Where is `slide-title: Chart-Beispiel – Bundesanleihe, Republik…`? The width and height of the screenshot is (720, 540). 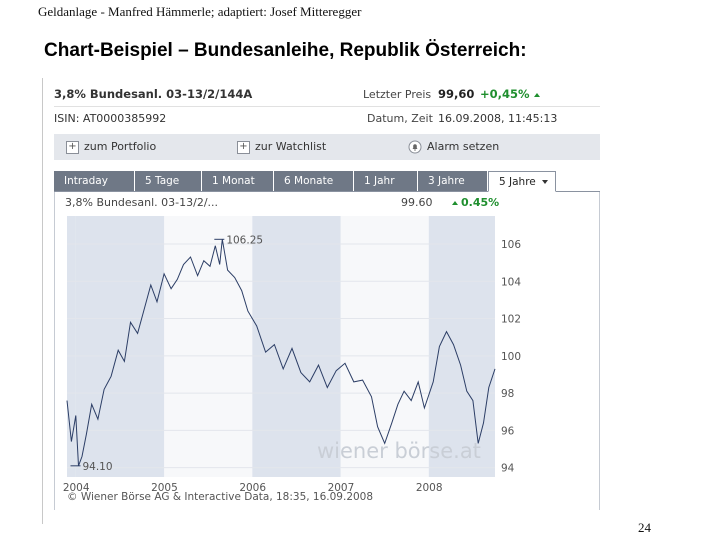 slide-title: Chart-Beispiel – Bundesanleihe, Republik… is located at coordinates (285, 50).